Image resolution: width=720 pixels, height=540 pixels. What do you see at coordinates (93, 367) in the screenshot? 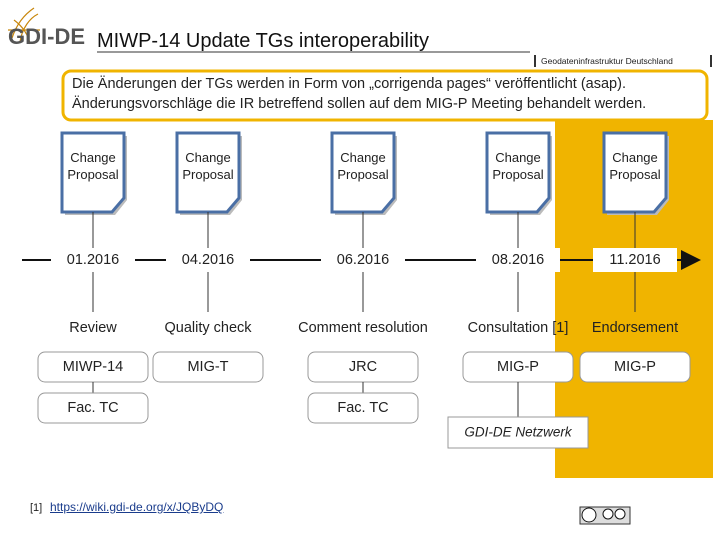
I see `body: MIWP-14` at bounding box center [93, 367].